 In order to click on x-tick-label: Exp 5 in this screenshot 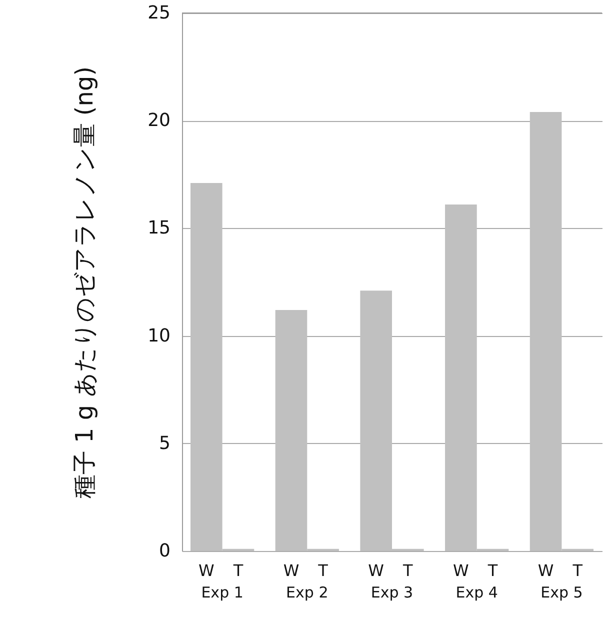, I will do `click(561, 593)`.